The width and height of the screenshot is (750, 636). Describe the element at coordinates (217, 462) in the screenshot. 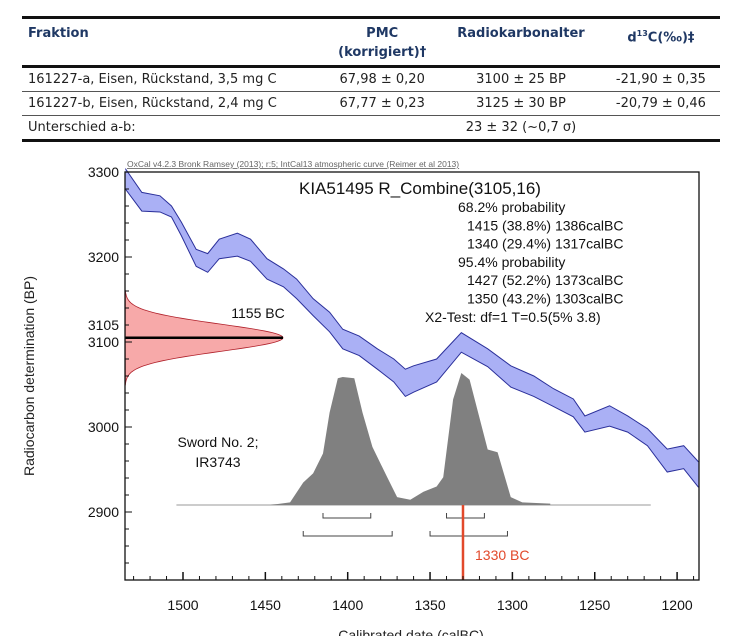

I see `sample-label-line2: IR3743` at that location.